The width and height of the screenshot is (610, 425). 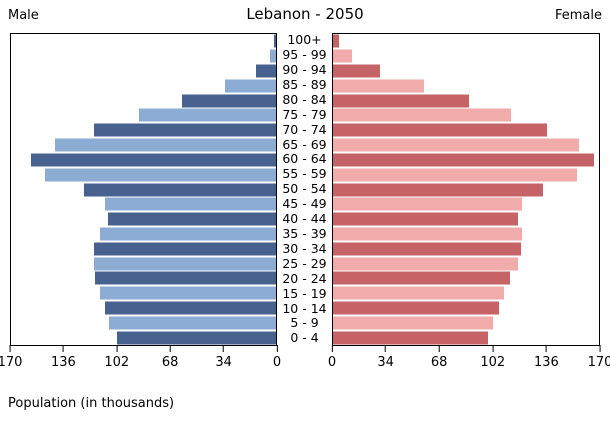 I want to click on age-group-label: 60 - 64, so click(x=304, y=159).